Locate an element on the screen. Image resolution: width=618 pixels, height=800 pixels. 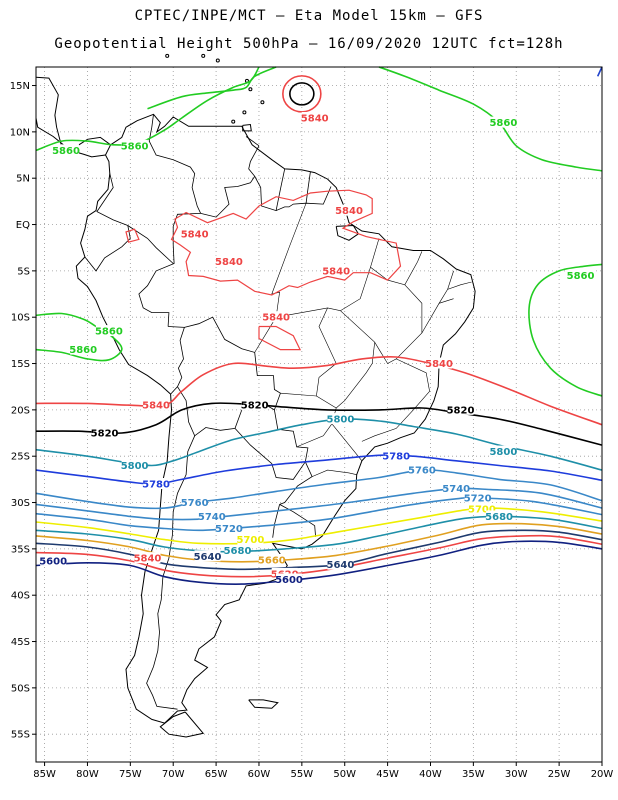
lon-tick-label: 60W is located at coordinates (259, 774).